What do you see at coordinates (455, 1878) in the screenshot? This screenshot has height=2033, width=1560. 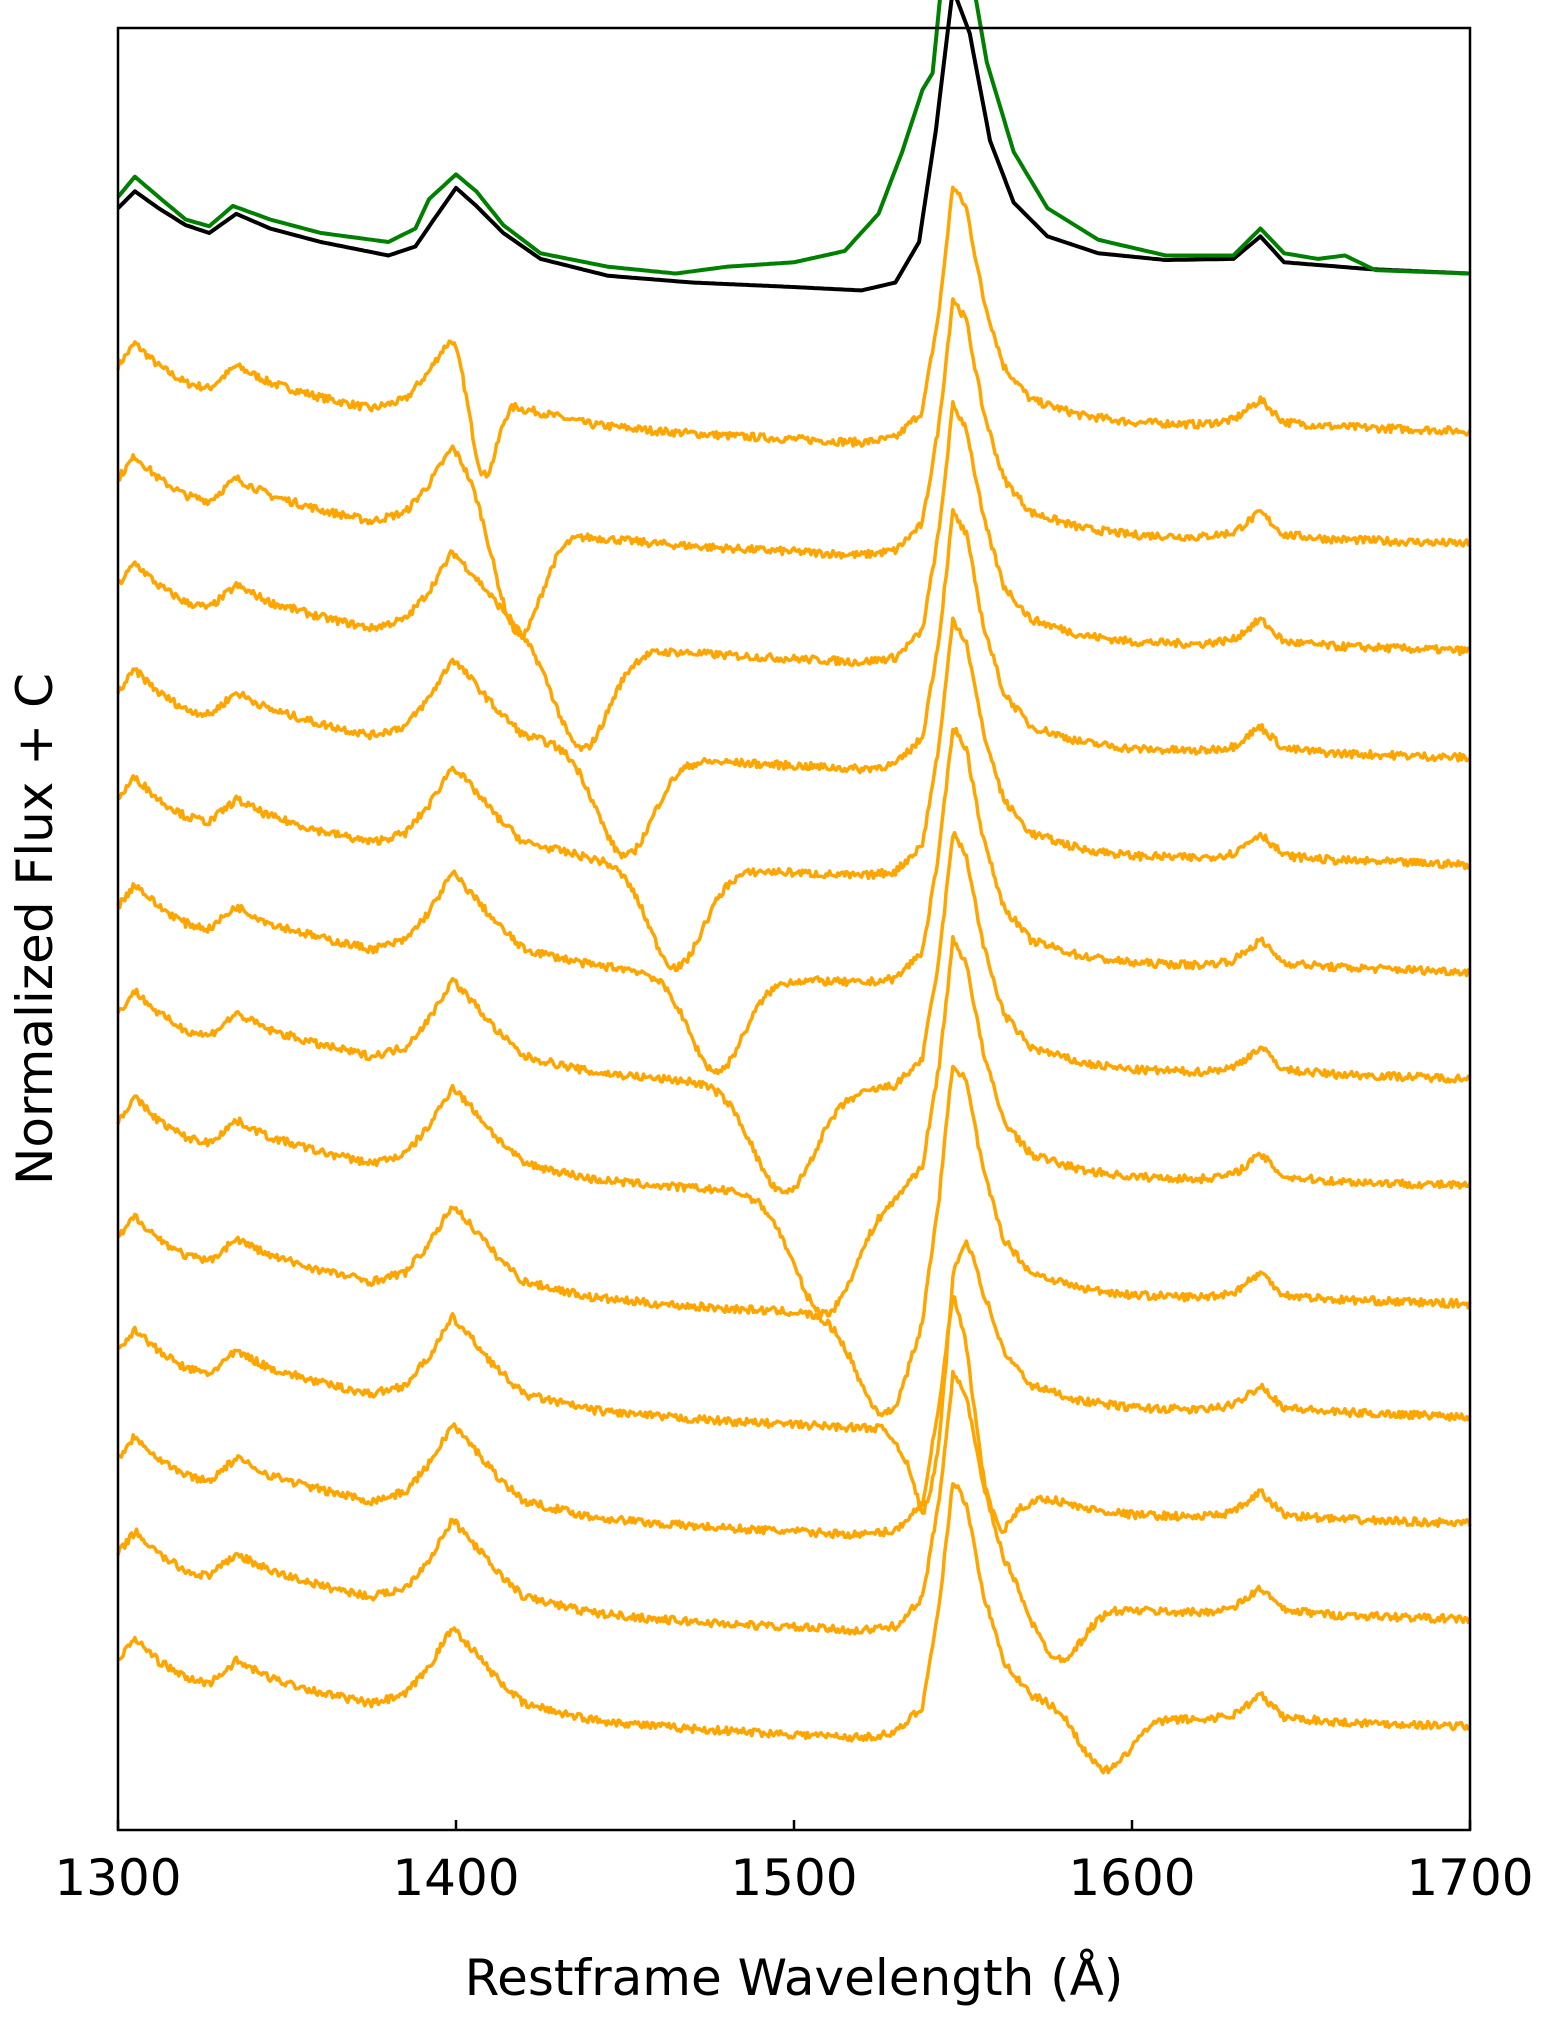 I see `x-tick-label: 1400` at bounding box center [455, 1878].